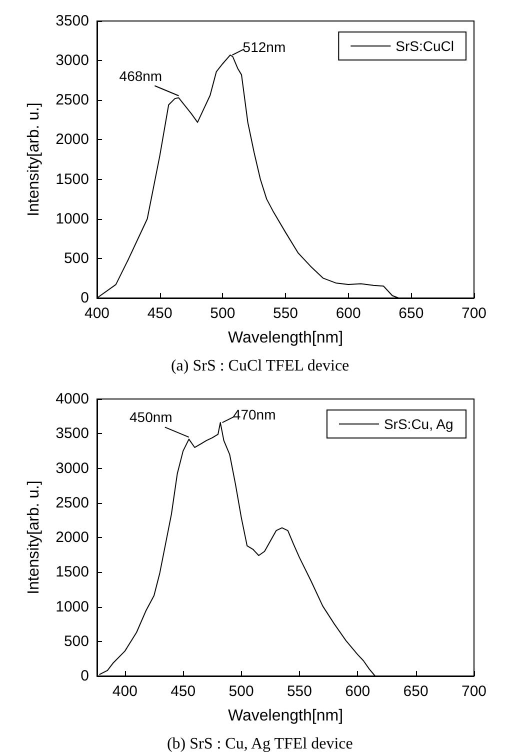  Describe the element at coordinates (151, 417) in the screenshot. I see `annotation: 450nm` at that location.